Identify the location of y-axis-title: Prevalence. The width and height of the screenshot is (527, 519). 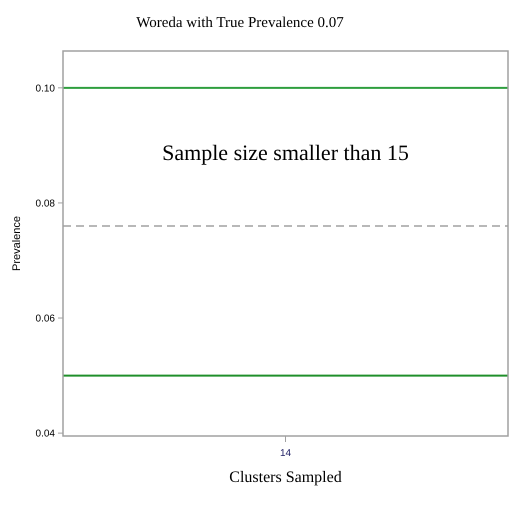
(17, 244).